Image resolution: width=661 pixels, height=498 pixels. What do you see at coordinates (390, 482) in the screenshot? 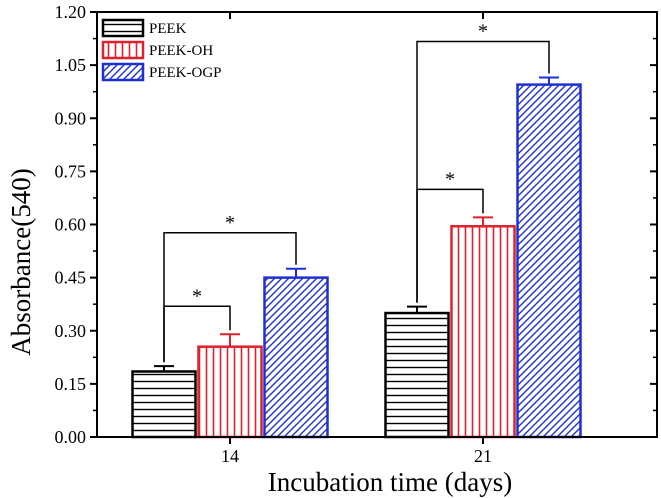
I see `x-axis-title: Incubation time (days)` at bounding box center [390, 482].